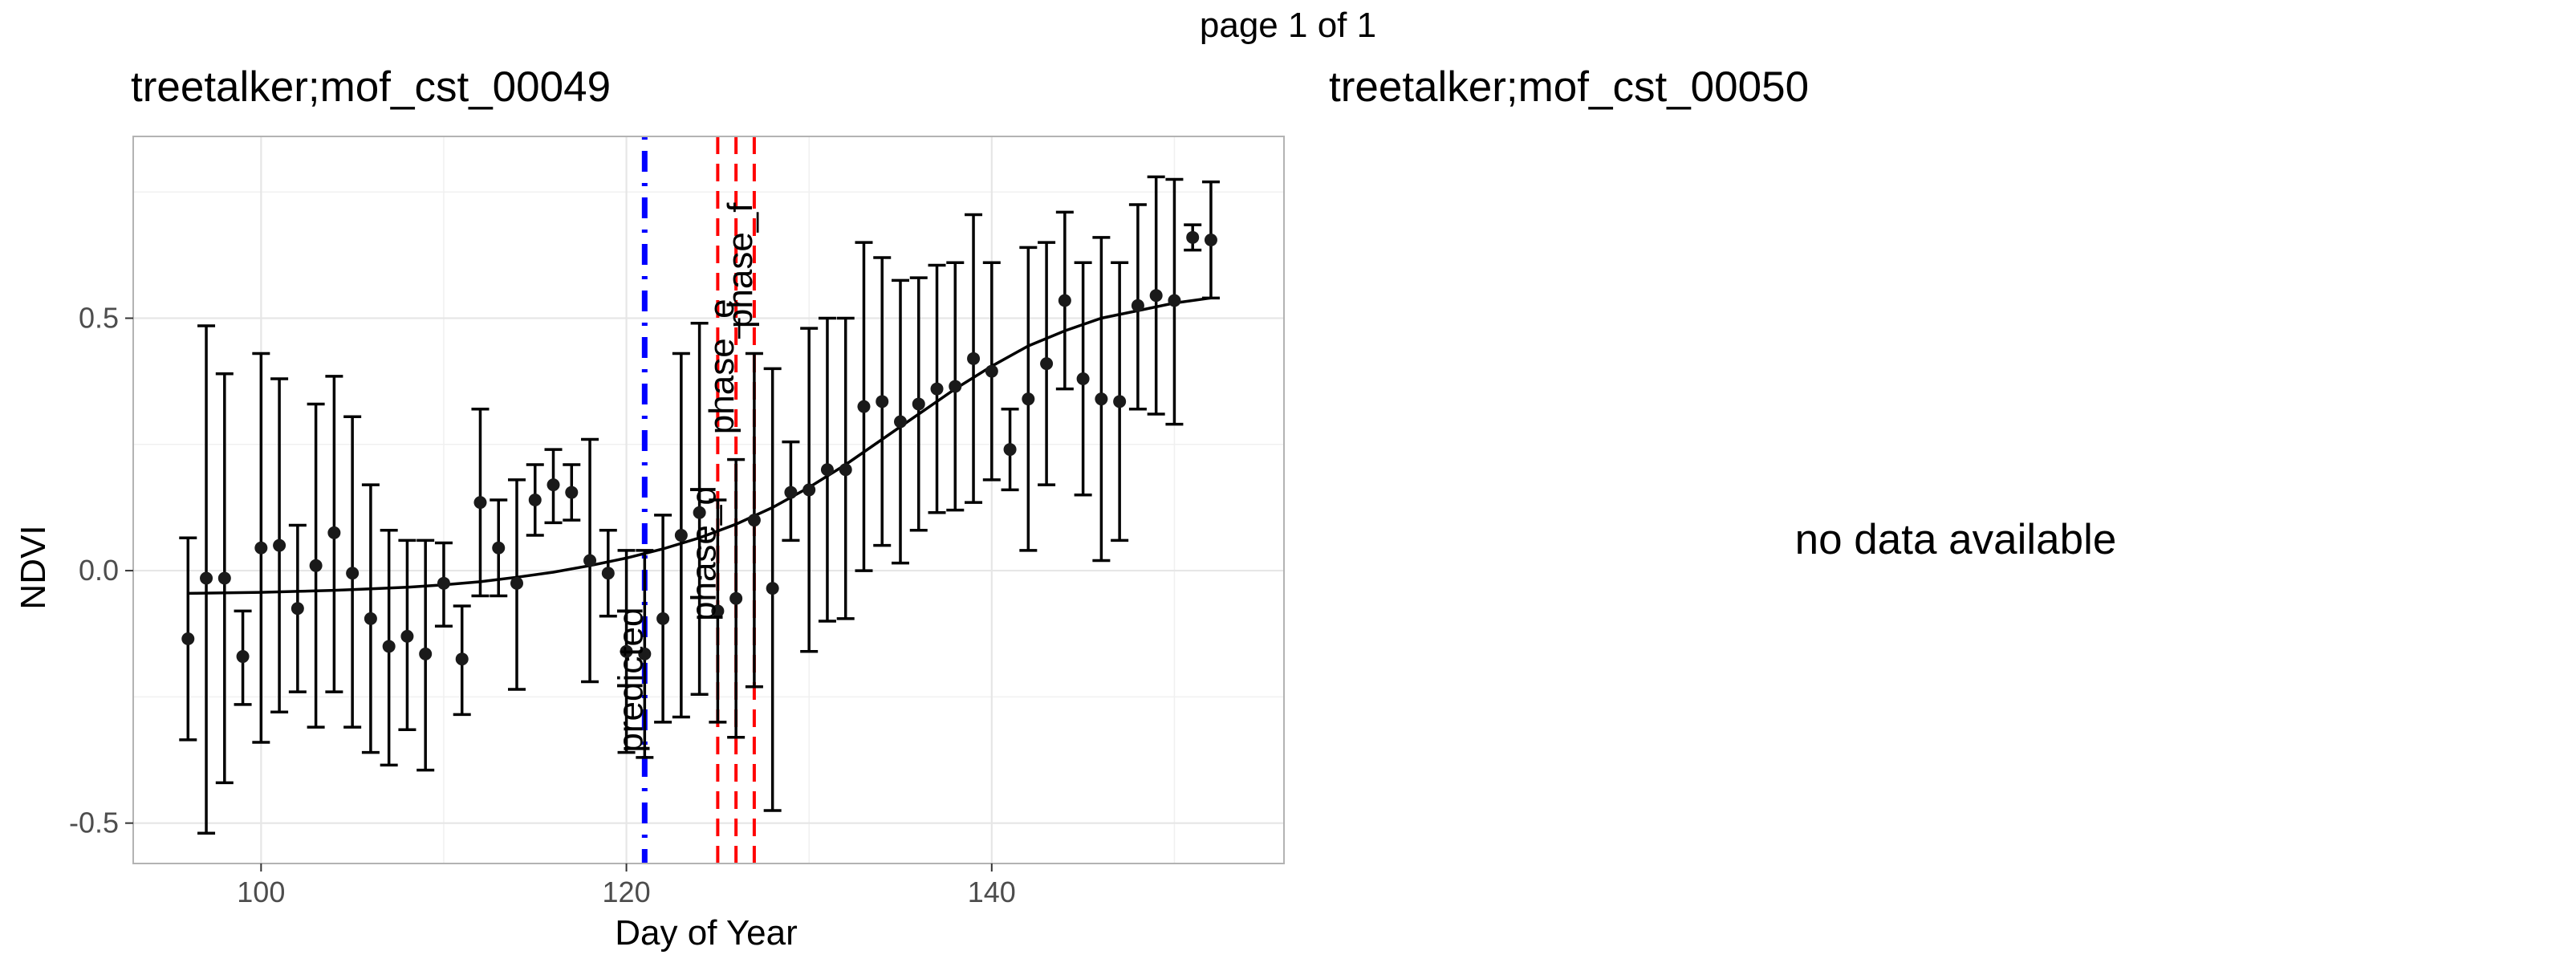 The width and height of the screenshot is (2576, 963). What do you see at coordinates (992, 892) in the screenshot?
I see `x-tick-label: 140` at bounding box center [992, 892].